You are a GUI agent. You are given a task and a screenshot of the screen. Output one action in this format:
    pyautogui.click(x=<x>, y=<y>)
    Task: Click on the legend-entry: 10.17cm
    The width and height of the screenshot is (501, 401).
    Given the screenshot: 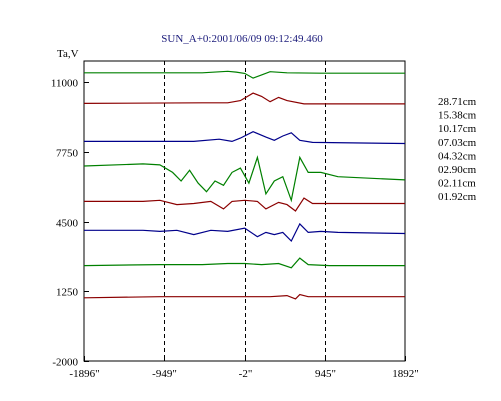 What is the action you would take?
    pyautogui.click(x=457, y=129)
    